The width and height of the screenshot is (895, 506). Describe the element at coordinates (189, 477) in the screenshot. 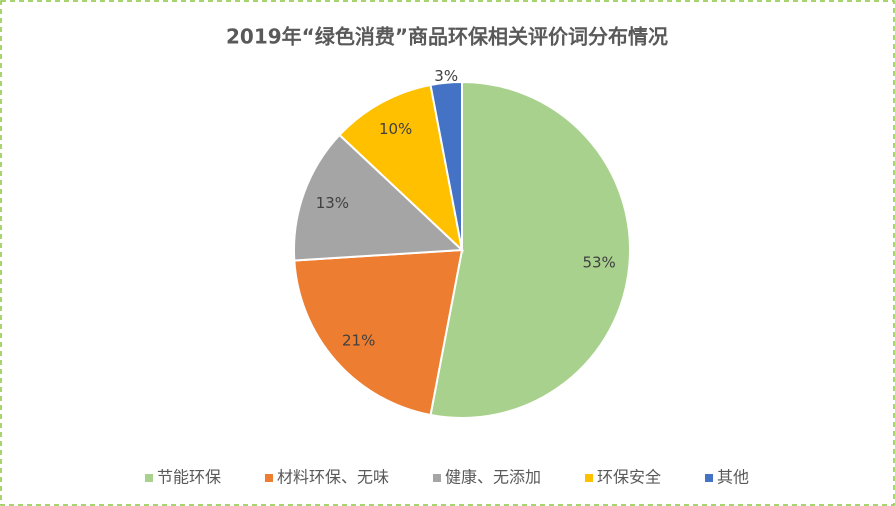

I see `legend-label: 节能环保` at that location.